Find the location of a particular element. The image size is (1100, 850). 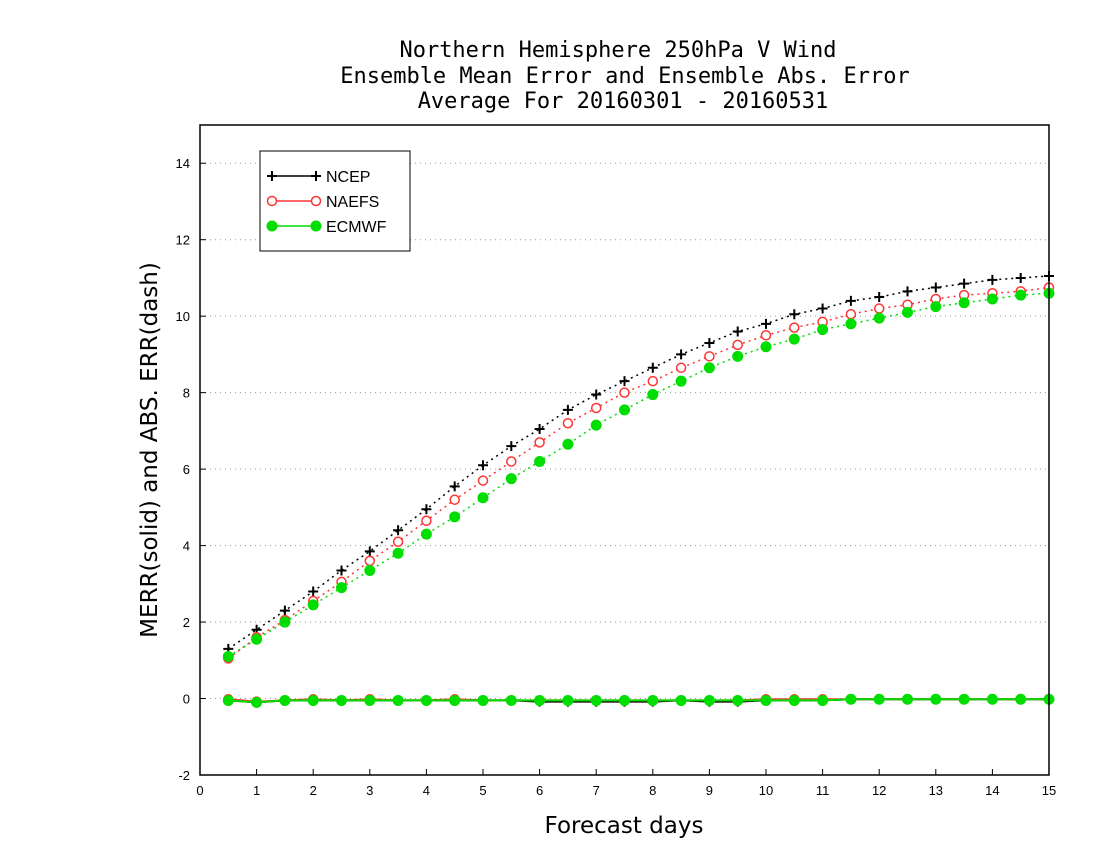

x-tick-label: 9 is located at coordinates (709, 790).